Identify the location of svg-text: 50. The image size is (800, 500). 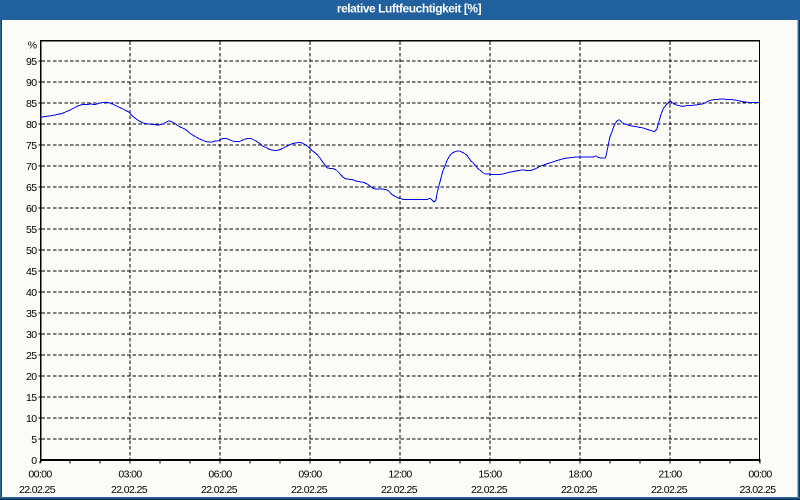
(31, 251).